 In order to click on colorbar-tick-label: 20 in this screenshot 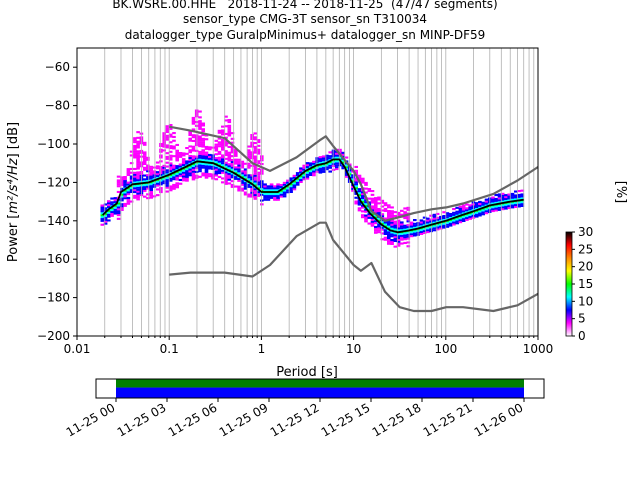, I will do `click(585, 267)`.